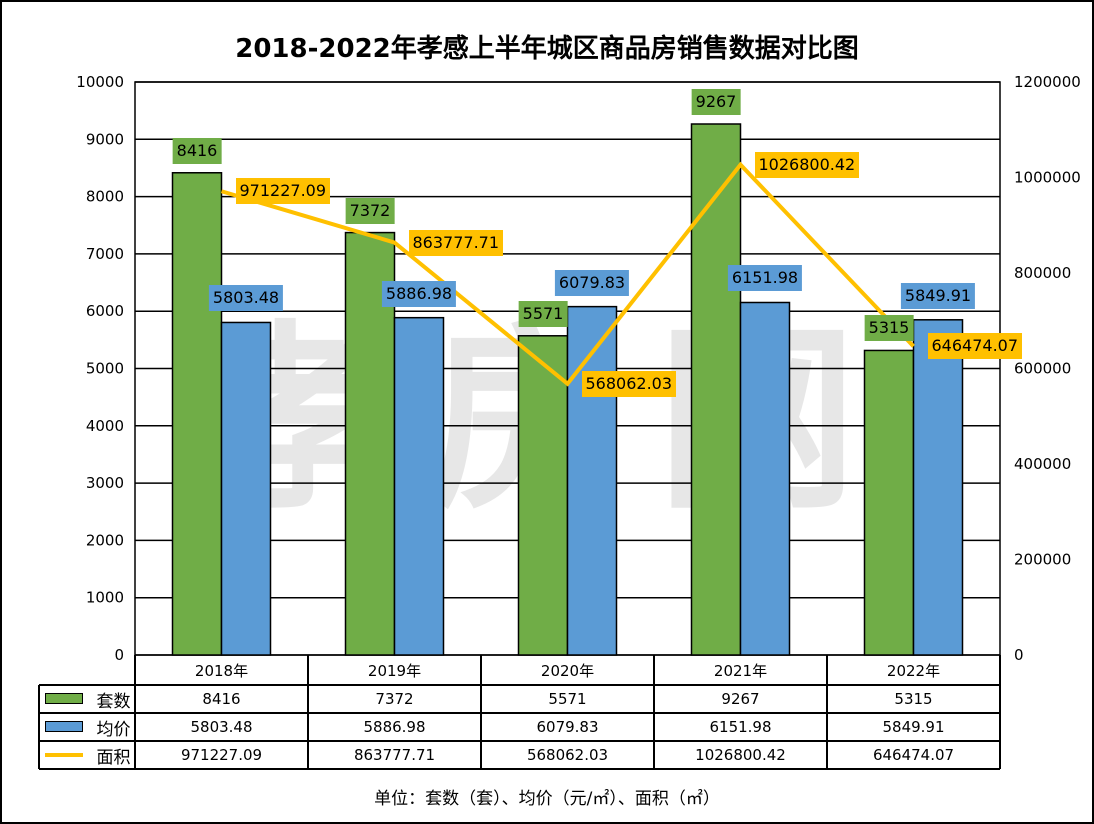 This screenshot has height=824, width=1094. Describe the element at coordinates (807, 164) in the screenshot. I see `data-label-mianji: 1026800.42` at that location.